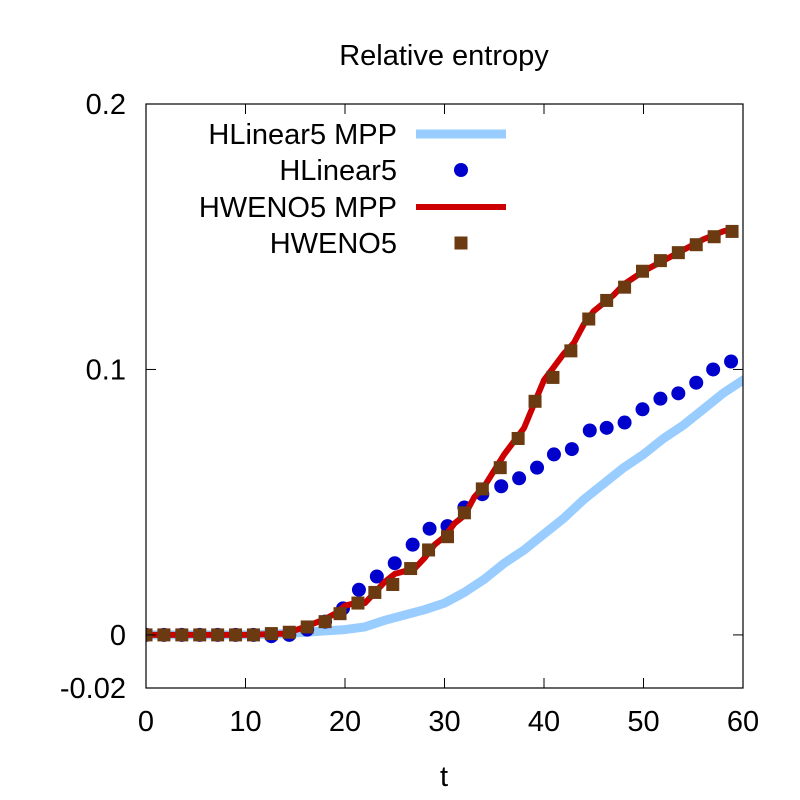  Describe the element at coordinates (106, 370) in the screenshot. I see `y-tick-label: 0.1` at that location.